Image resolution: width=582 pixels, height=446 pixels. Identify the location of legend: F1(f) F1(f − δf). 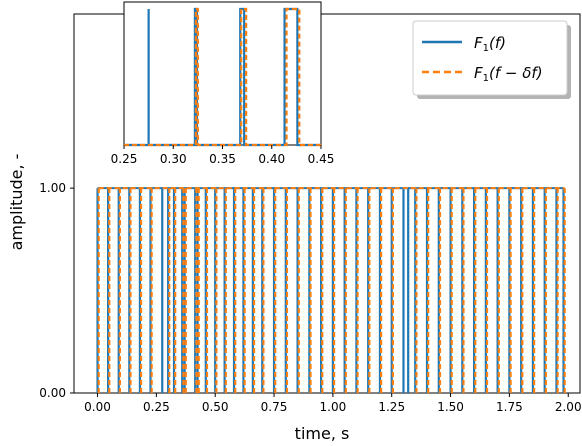
(491, 59).